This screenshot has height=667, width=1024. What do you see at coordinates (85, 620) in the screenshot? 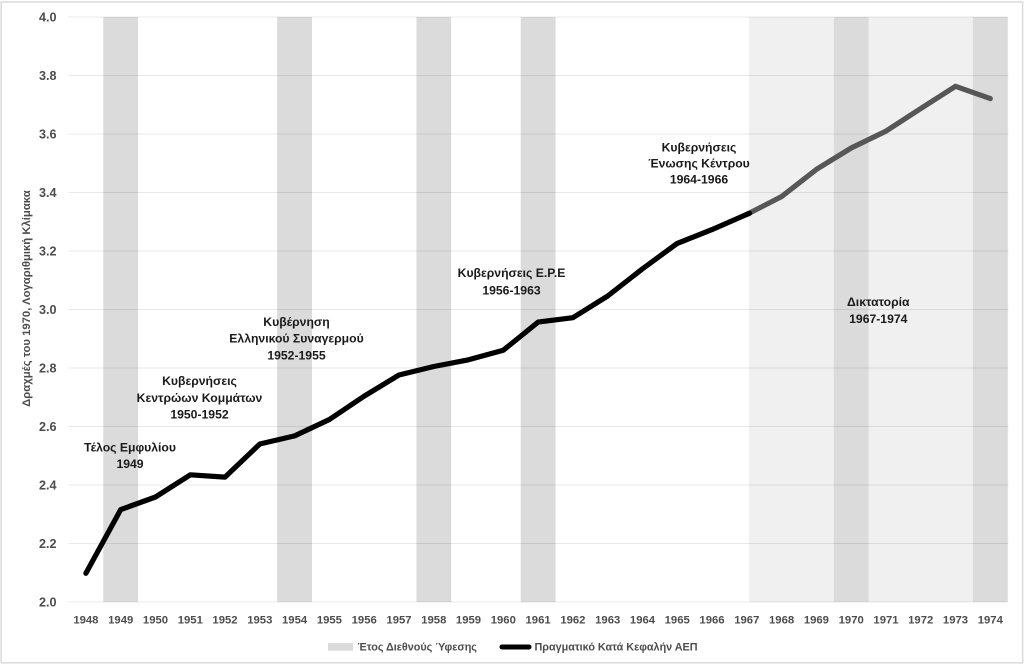
I see `svg-text: 1948` at bounding box center [85, 620].